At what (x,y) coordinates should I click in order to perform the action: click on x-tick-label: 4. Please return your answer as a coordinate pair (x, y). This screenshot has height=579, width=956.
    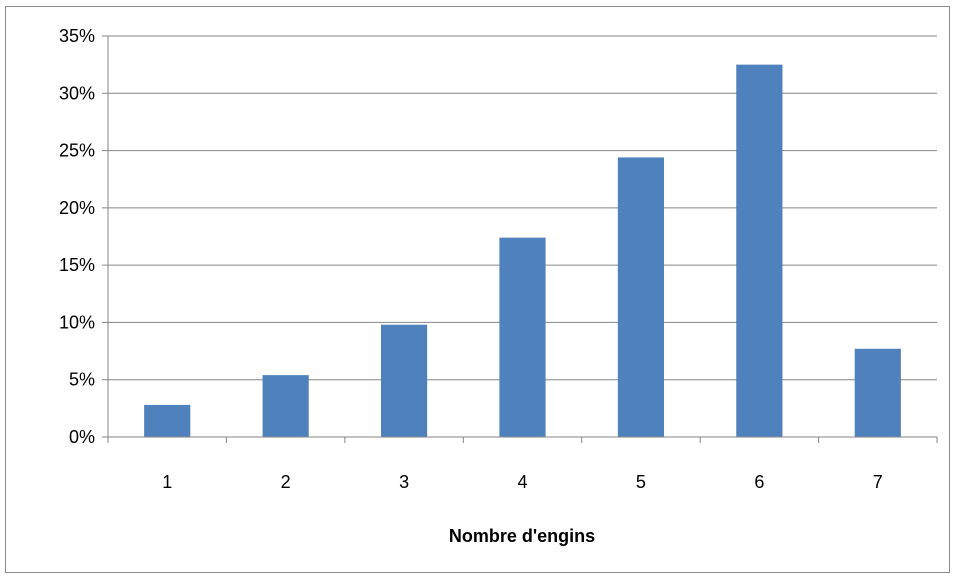
    Looking at the image, I should click on (522, 482).